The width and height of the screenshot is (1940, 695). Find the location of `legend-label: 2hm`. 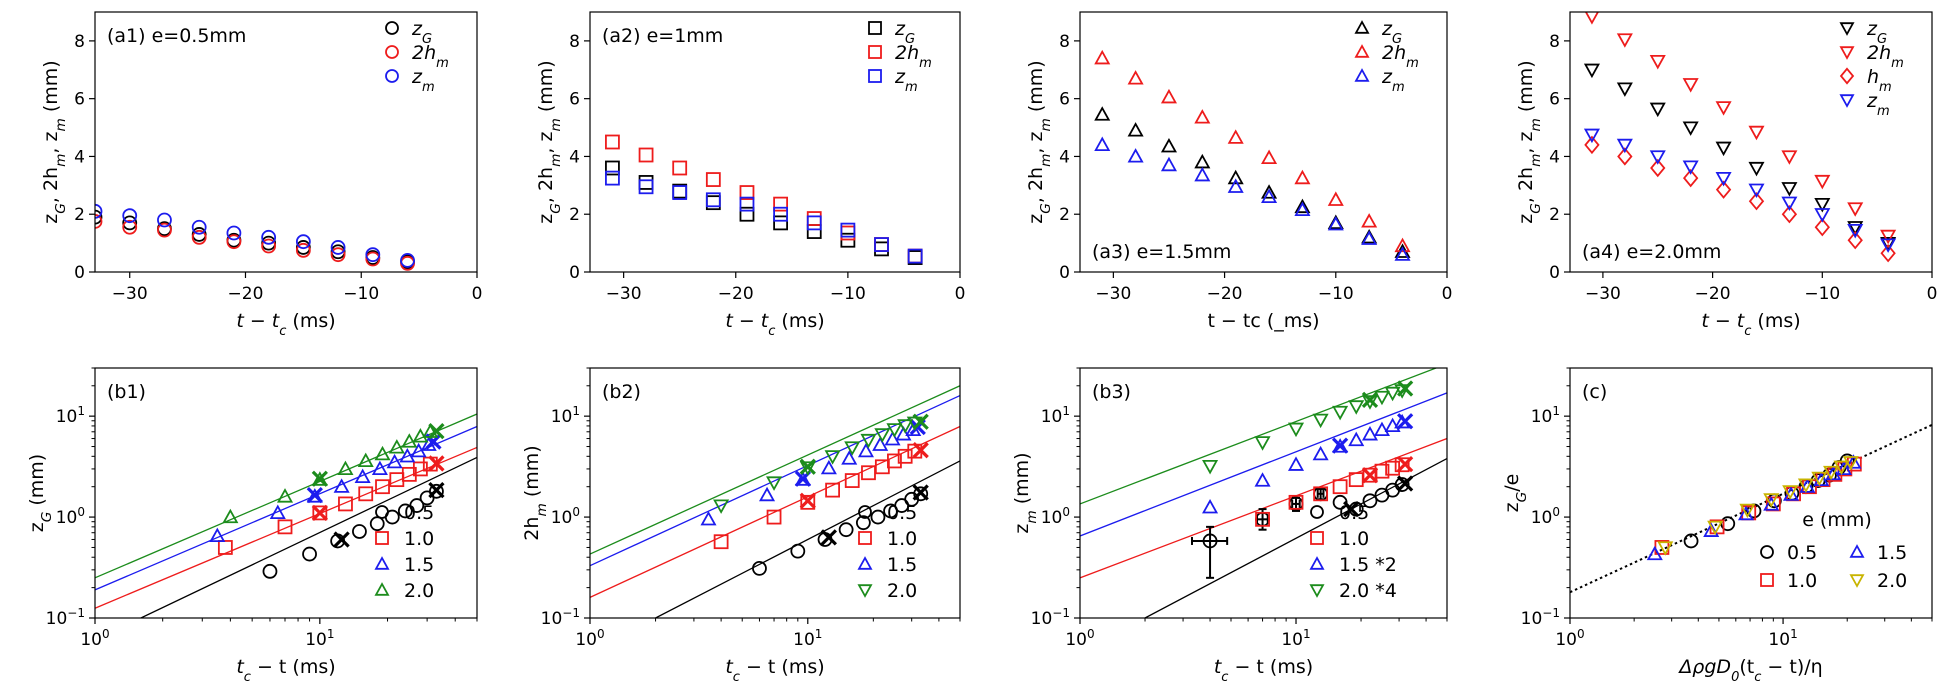

legend-label: 2hm is located at coordinates (430, 56).